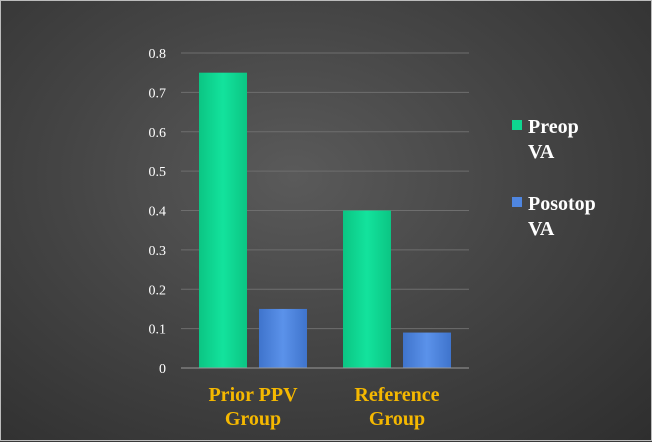 Image resolution: width=652 pixels, height=442 pixels. I want to click on y-tick-label: 0.5, so click(158, 172).